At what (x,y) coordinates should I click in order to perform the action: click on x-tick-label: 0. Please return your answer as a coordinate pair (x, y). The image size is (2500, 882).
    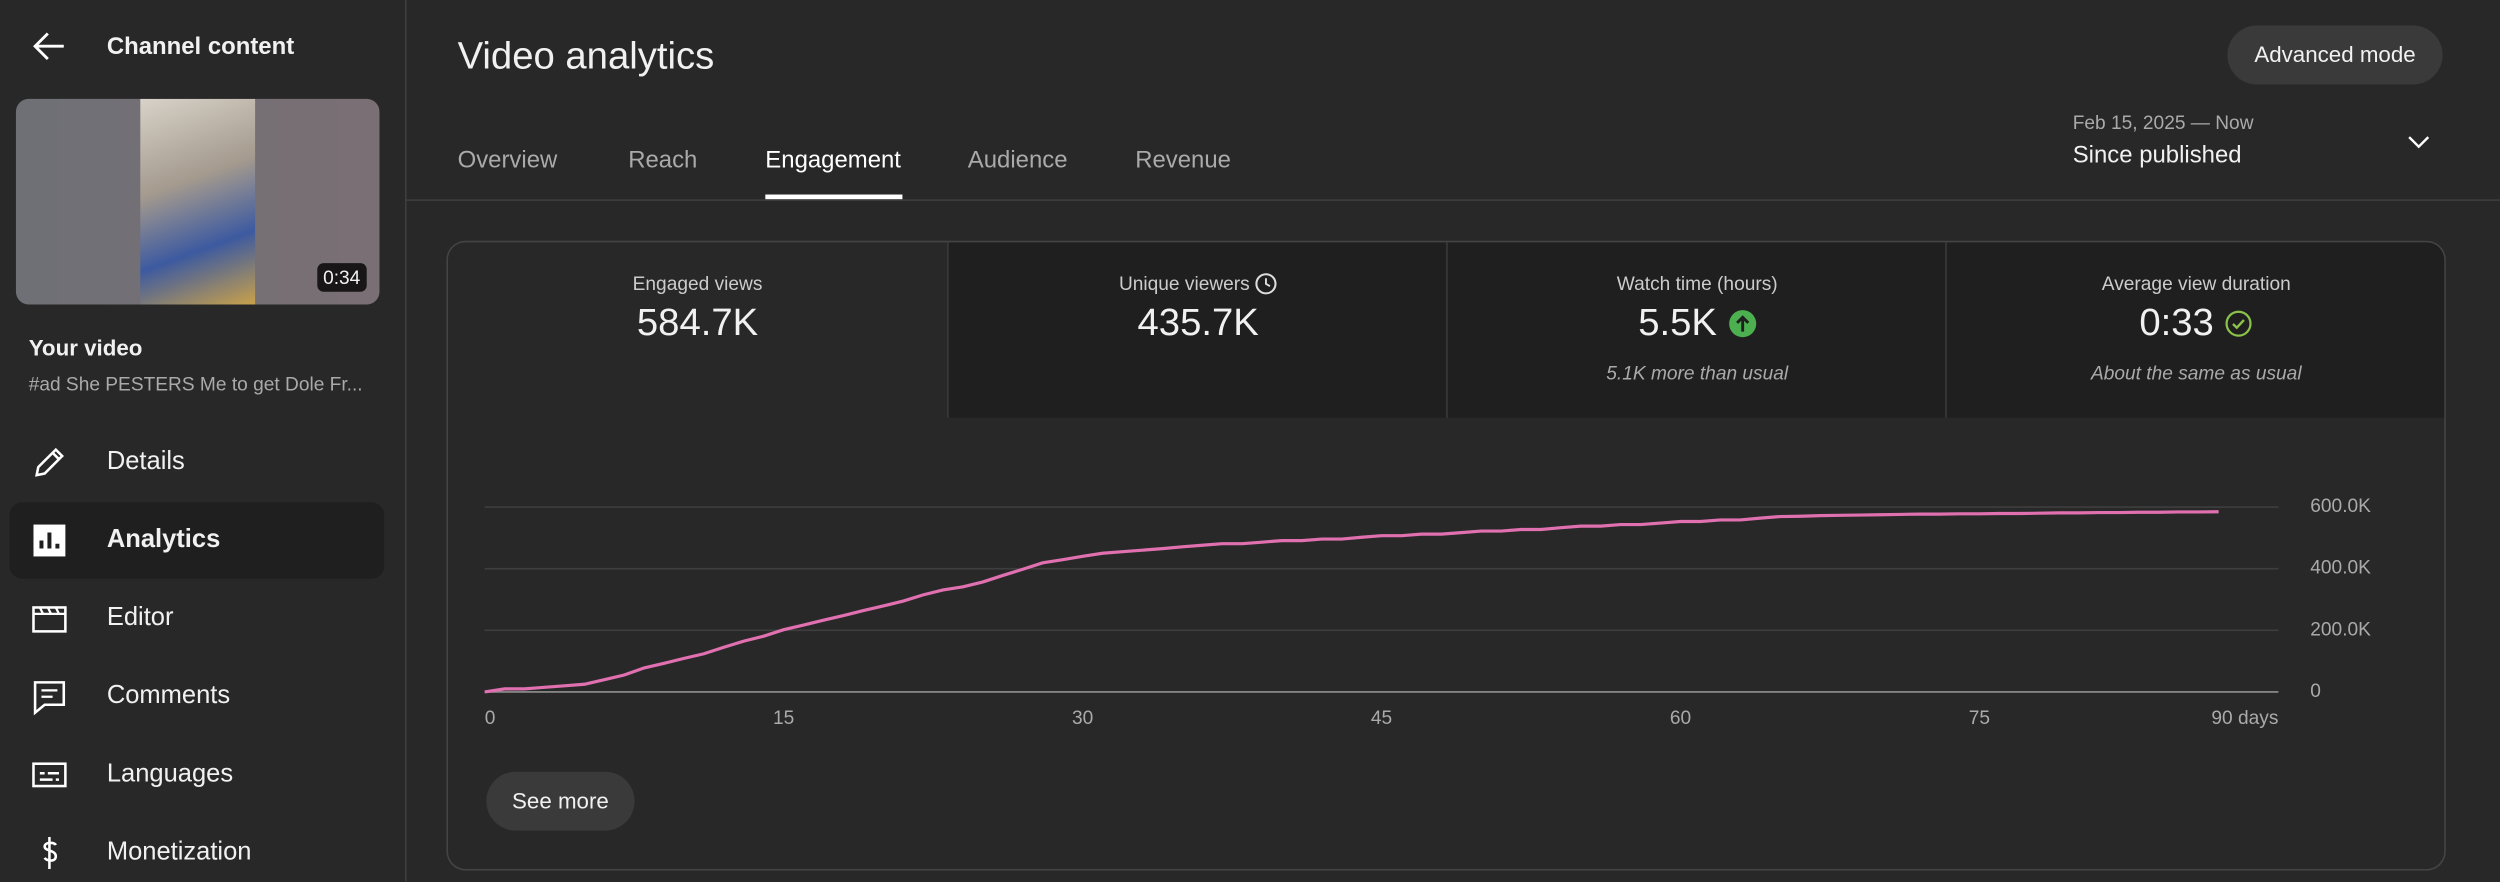
    Looking at the image, I should click on (490, 718).